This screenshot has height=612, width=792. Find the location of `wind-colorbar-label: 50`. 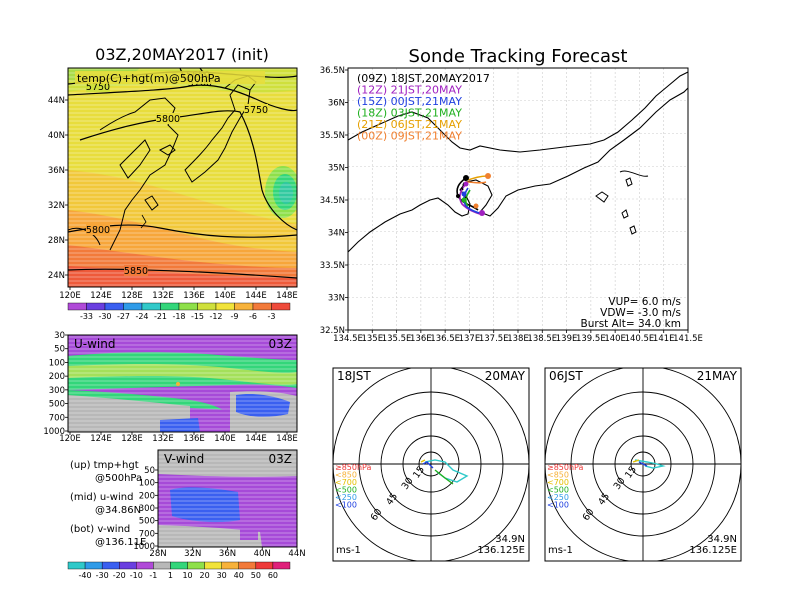

wind-colorbar-label: 50 is located at coordinates (256, 575).